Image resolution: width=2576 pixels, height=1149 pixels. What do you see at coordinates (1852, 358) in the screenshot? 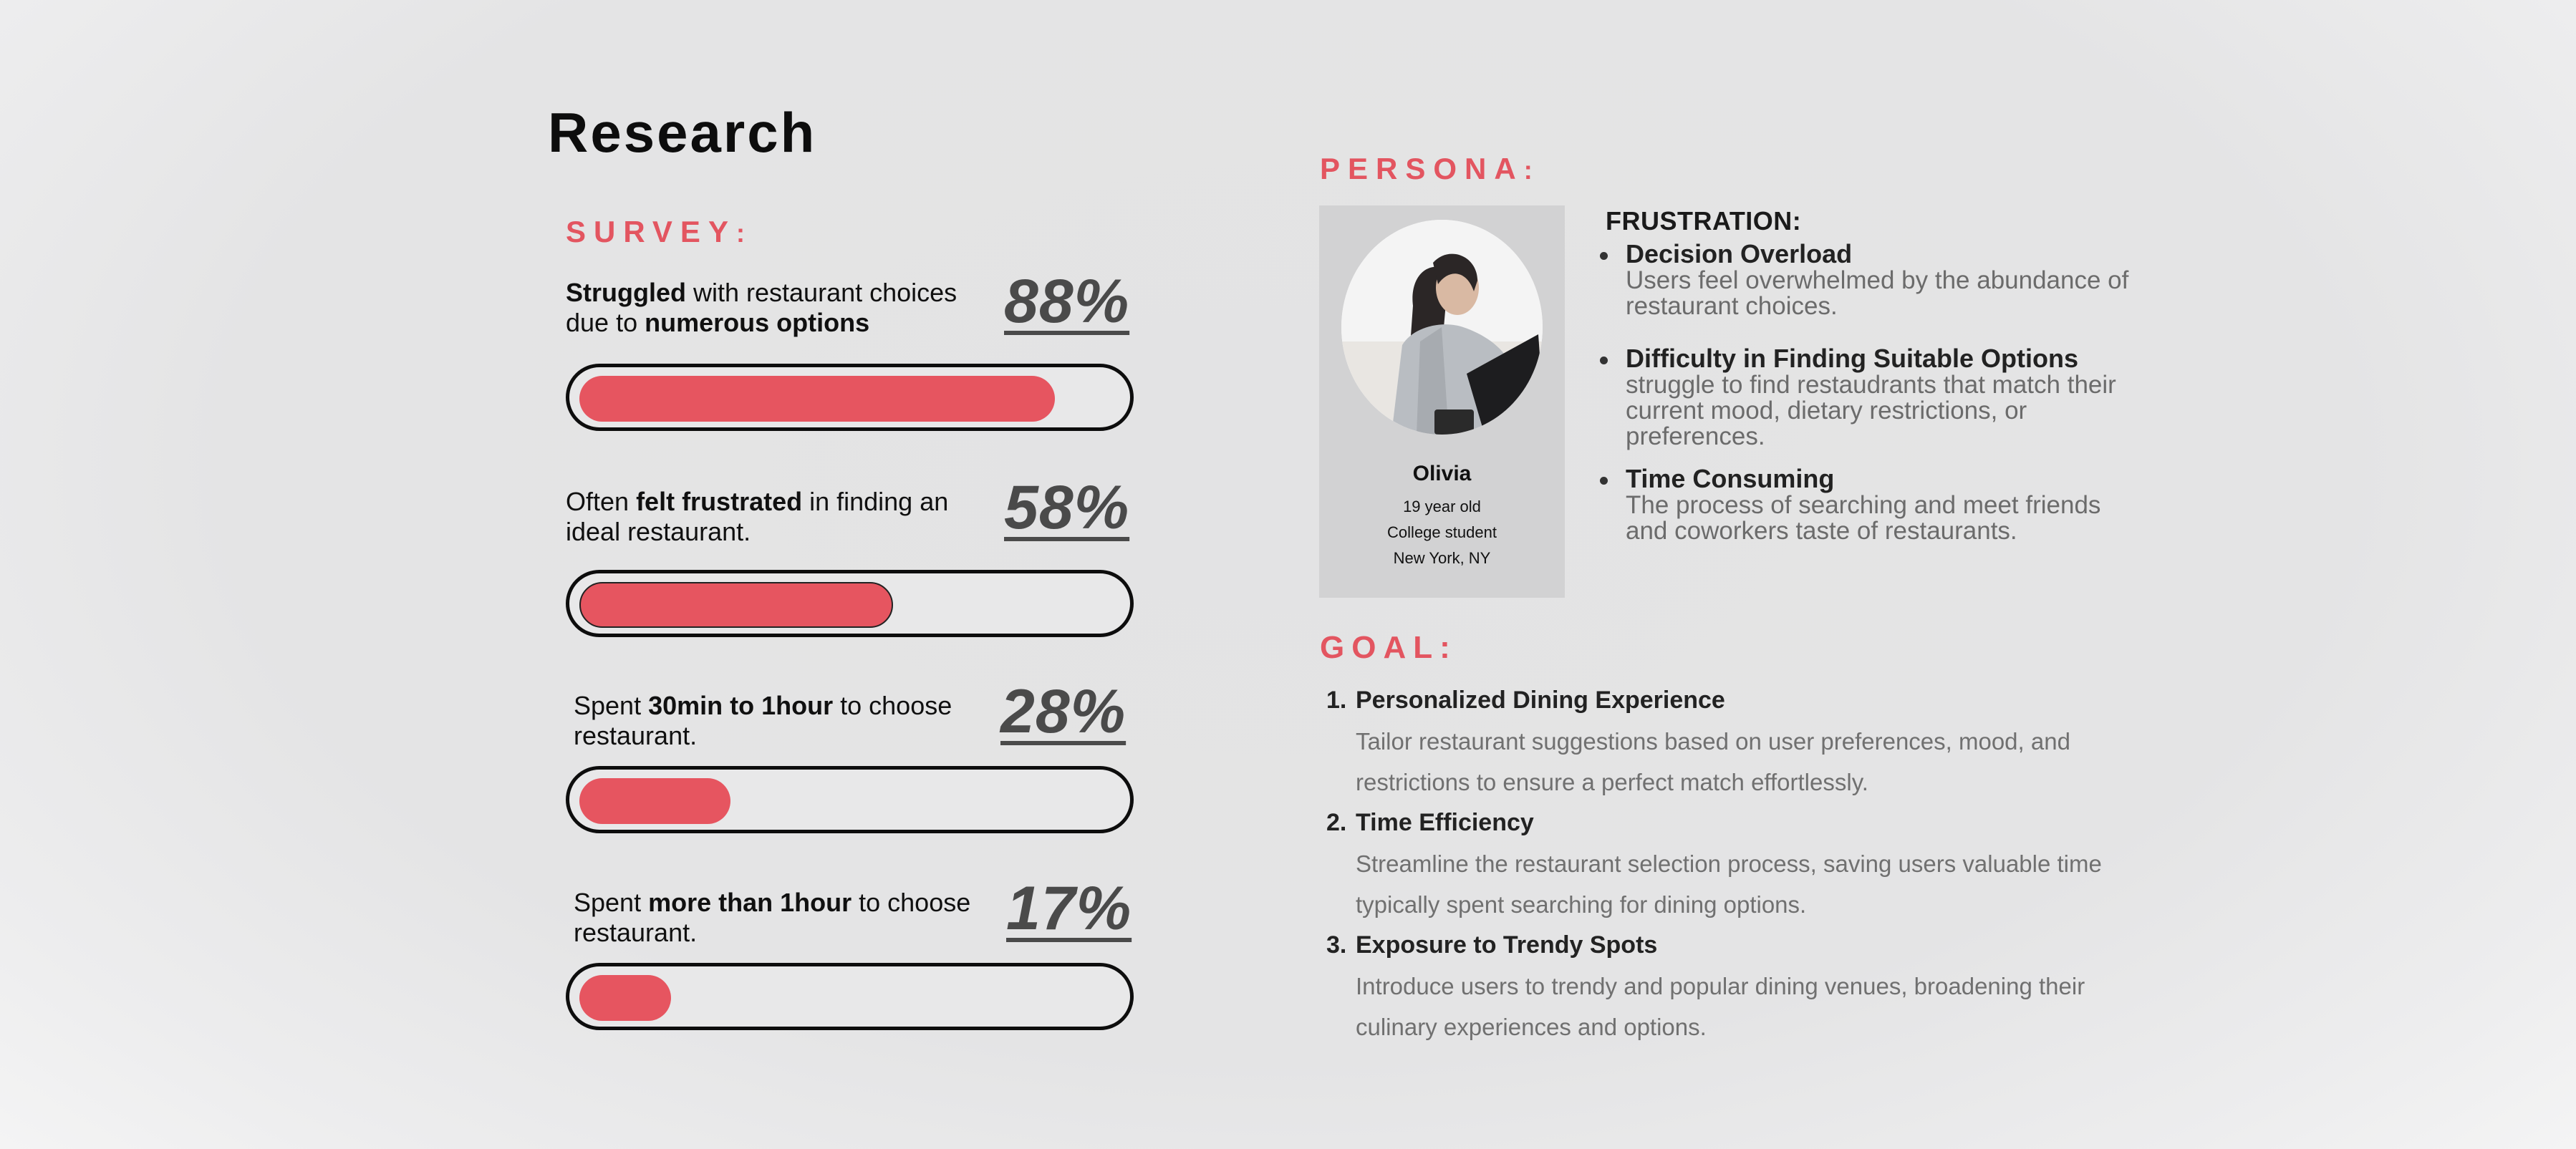
I see `frustration-item-title: Difficulty in Finding Suitable Options` at bounding box center [1852, 358].